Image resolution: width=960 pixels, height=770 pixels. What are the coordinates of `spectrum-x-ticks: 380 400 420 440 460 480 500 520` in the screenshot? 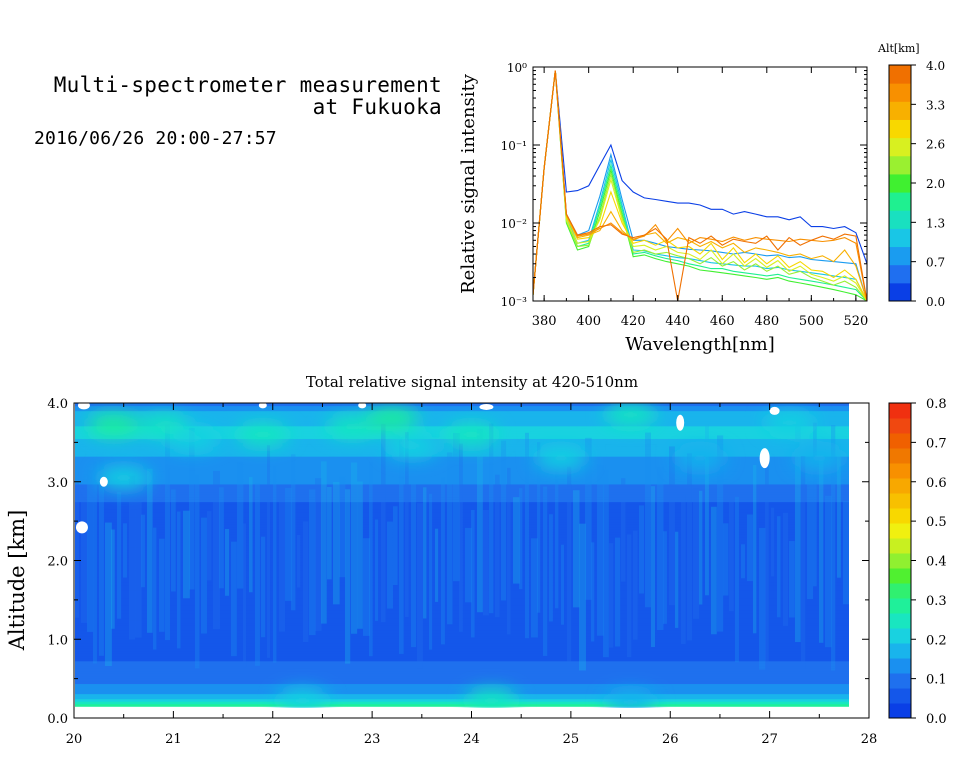 It's located at (700, 198).